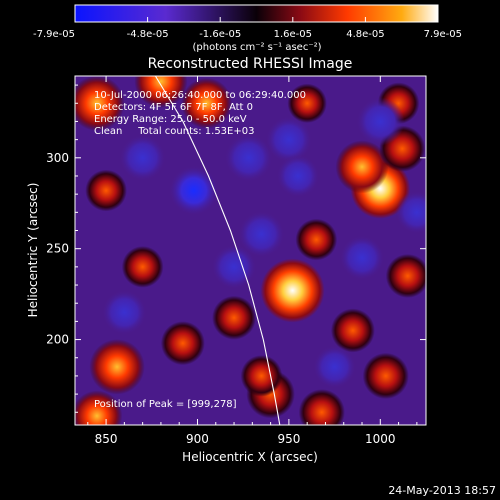 The height and width of the screenshot is (500, 500). What do you see at coordinates (106, 439) in the screenshot?
I see `x-tick-label: 850` at bounding box center [106, 439].